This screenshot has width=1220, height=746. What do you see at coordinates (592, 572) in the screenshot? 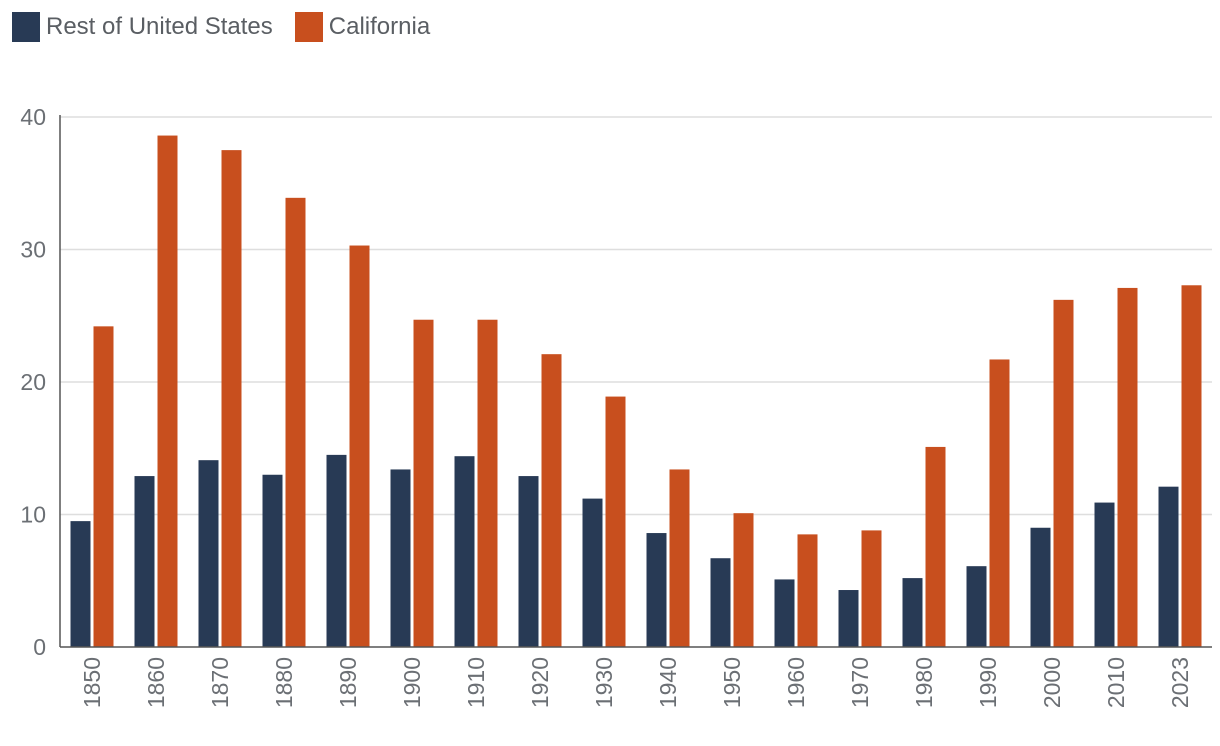
I see `bar-rest-1930` at bounding box center [592, 572].